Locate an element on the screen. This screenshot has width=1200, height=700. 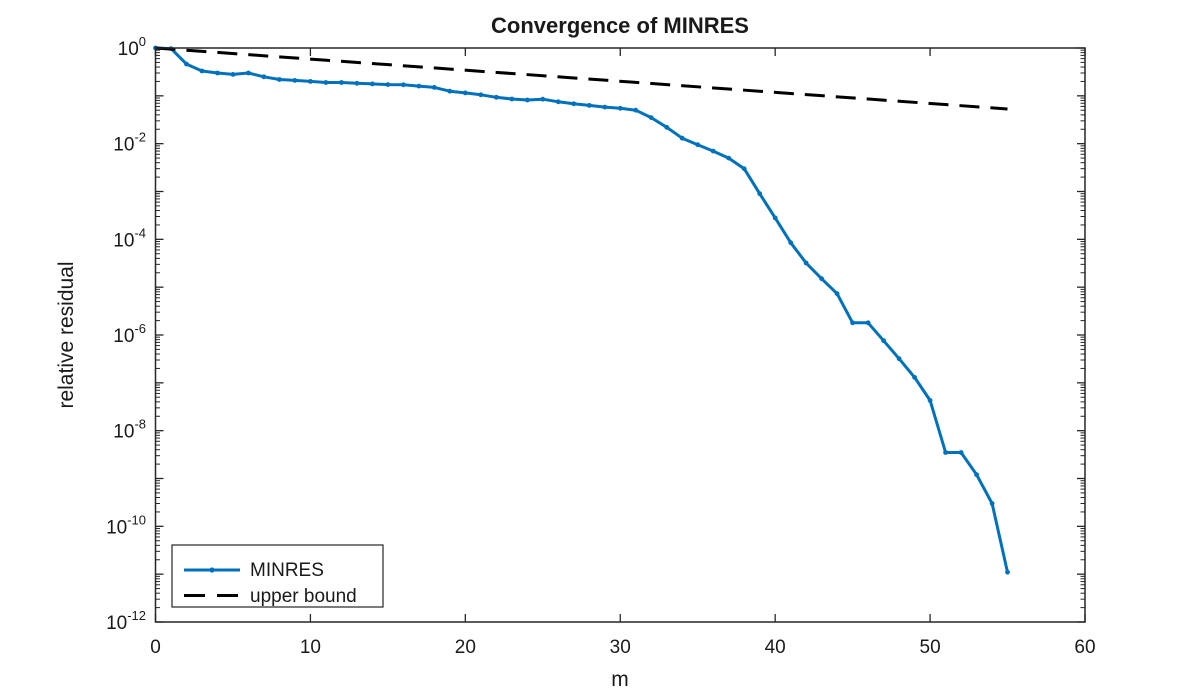
x-tick-label: 50 is located at coordinates (930, 647).